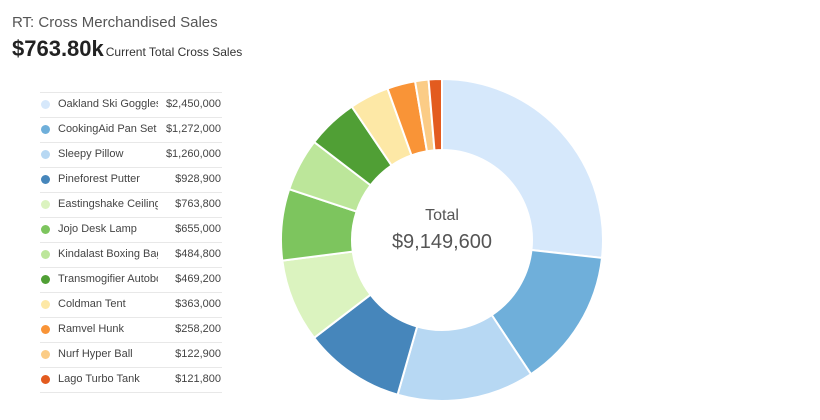 Image resolution: width=820 pixels, height=420 pixels. I want to click on legend-label: CookingAid Pan Set, so click(107, 129).